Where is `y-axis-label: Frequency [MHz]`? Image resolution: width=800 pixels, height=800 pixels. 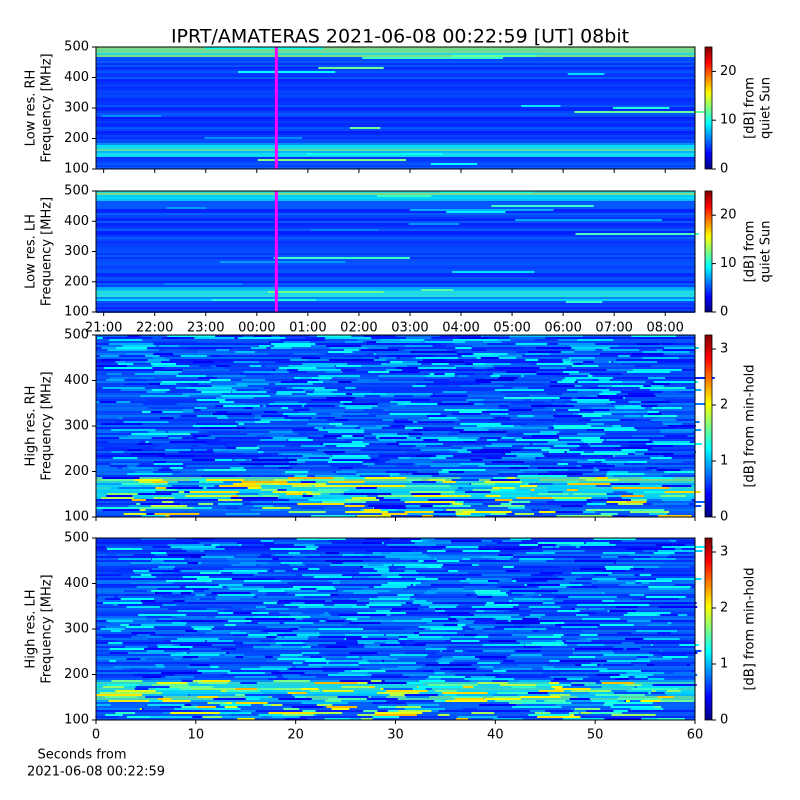
y-axis-label: Frequency [MHz] is located at coordinates (47, 425).